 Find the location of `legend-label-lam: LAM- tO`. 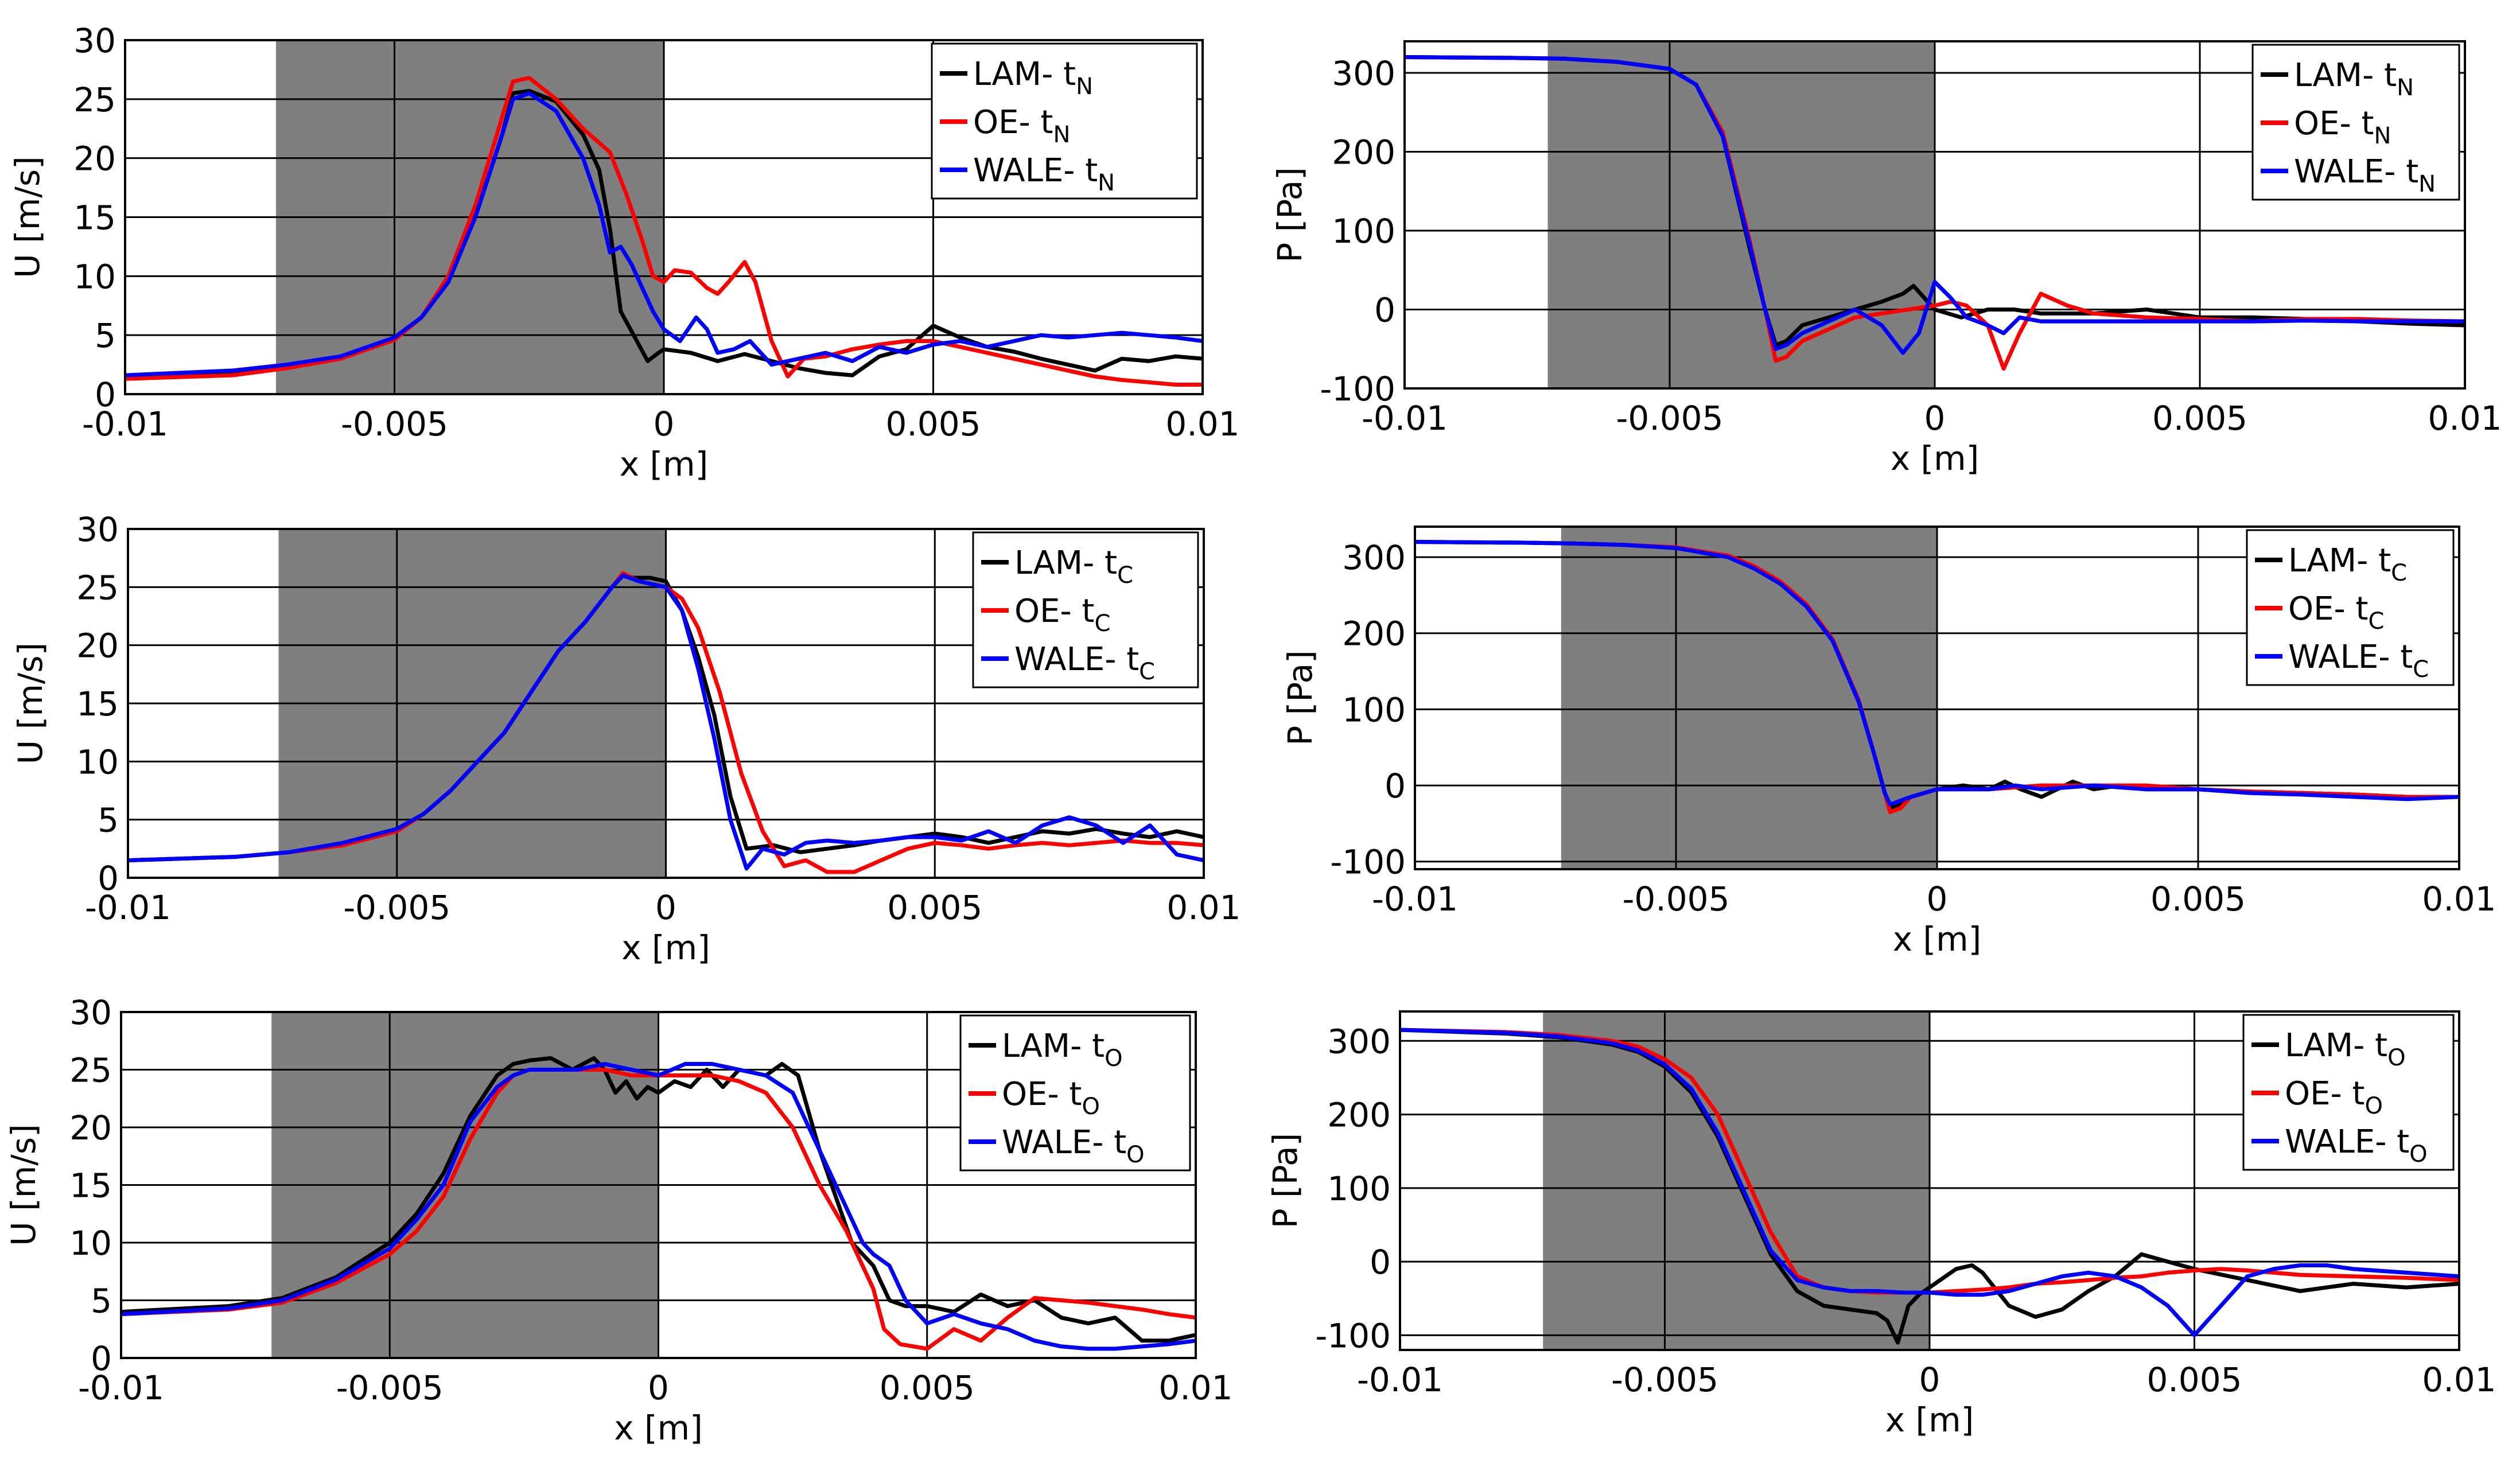

legend-label-lam: LAM- tO is located at coordinates (1062, 1050).